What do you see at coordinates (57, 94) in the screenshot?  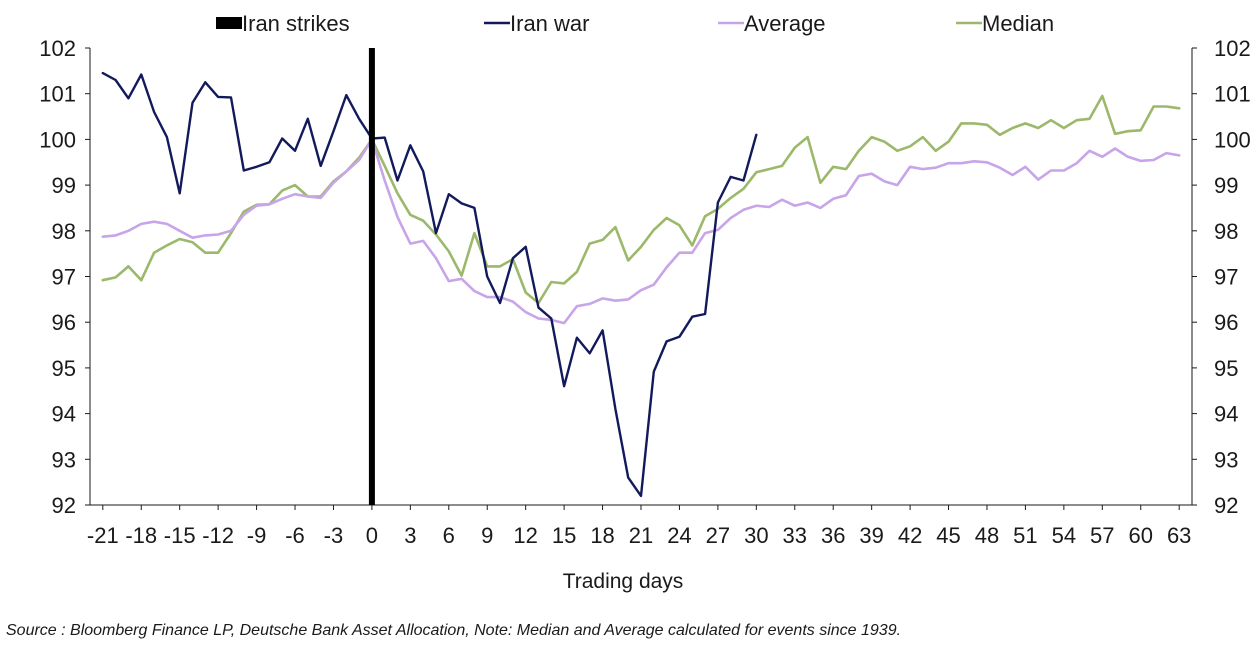 I see `y-tick-label-left: 101` at bounding box center [57, 94].